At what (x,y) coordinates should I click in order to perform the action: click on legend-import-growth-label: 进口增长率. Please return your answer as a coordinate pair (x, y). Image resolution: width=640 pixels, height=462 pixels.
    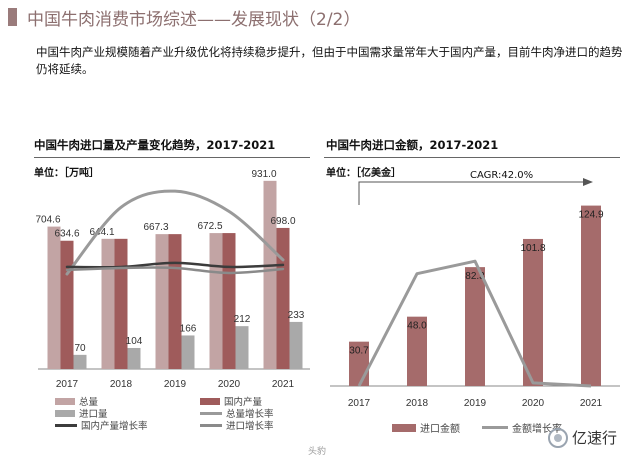
    Looking at the image, I should click on (250, 426).